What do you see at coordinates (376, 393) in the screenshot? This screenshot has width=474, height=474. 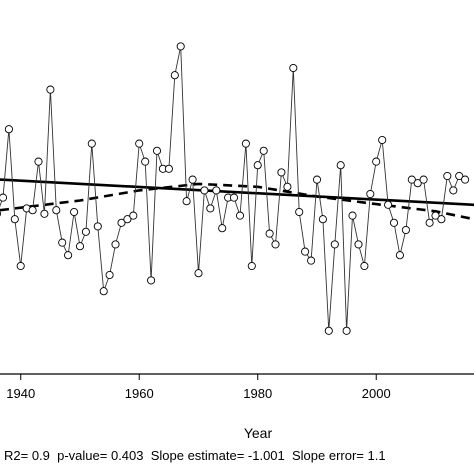 I see `x-tick-label: 2000` at bounding box center [376, 393].